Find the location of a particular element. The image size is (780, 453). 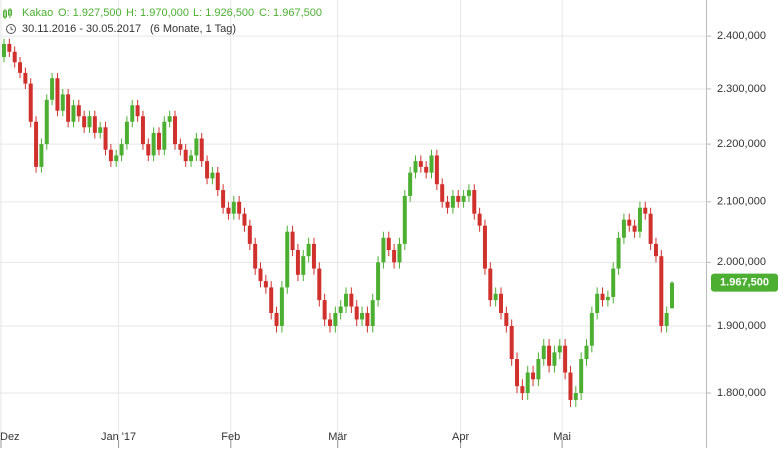

date-range: 30.11.2016 - 30.05.2017 is located at coordinates (81, 29).